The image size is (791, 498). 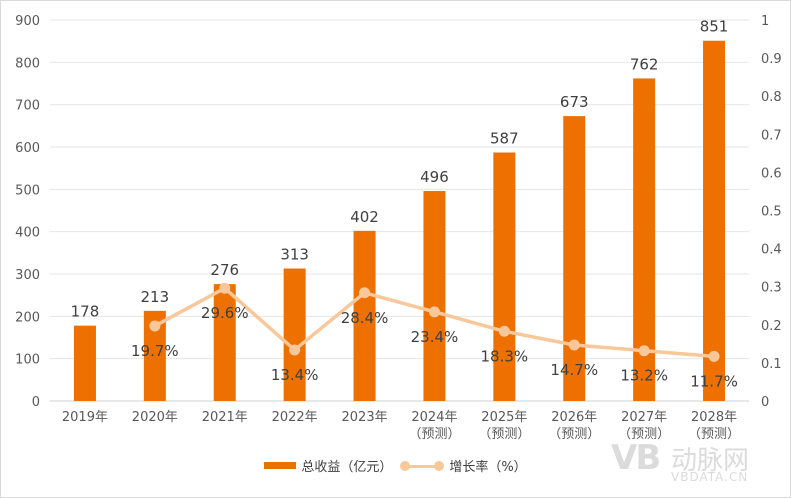 What do you see at coordinates (155, 297) in the screenshot?
I see `bar-data-label: 213` at bounding box center [155, 297].